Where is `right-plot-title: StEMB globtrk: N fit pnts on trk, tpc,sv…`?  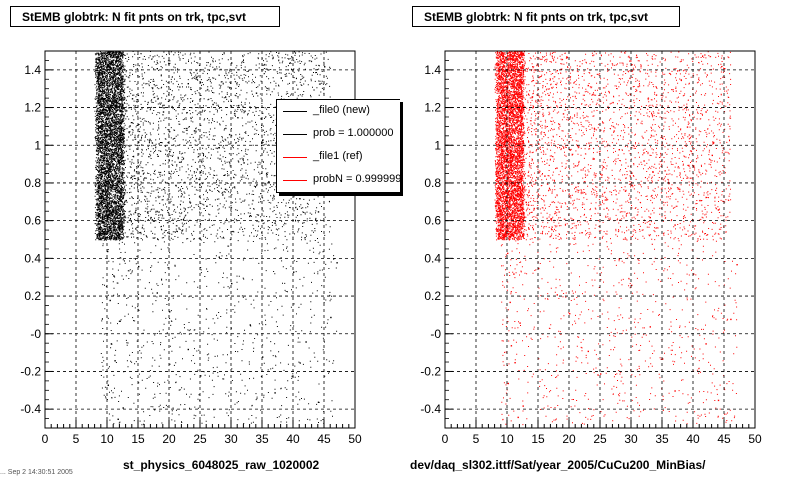 right-plot-title: StEMB globtrk: N fit pnts on trk, tpc,sv… is located at coordinates (546, 16).